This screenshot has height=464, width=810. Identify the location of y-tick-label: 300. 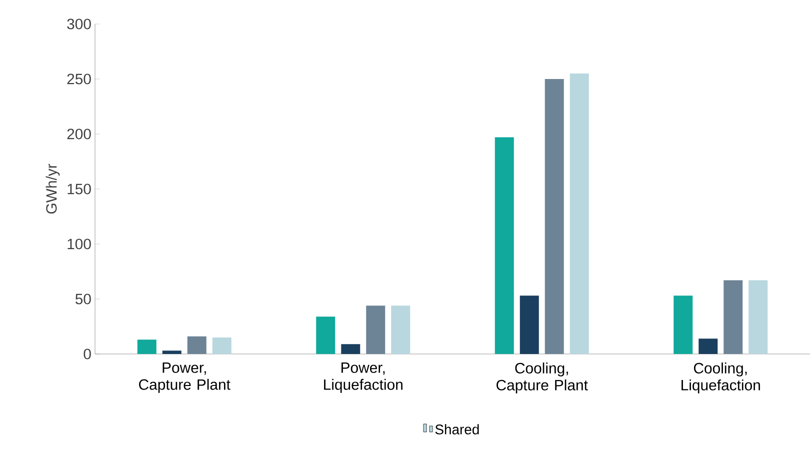
(79, 24).